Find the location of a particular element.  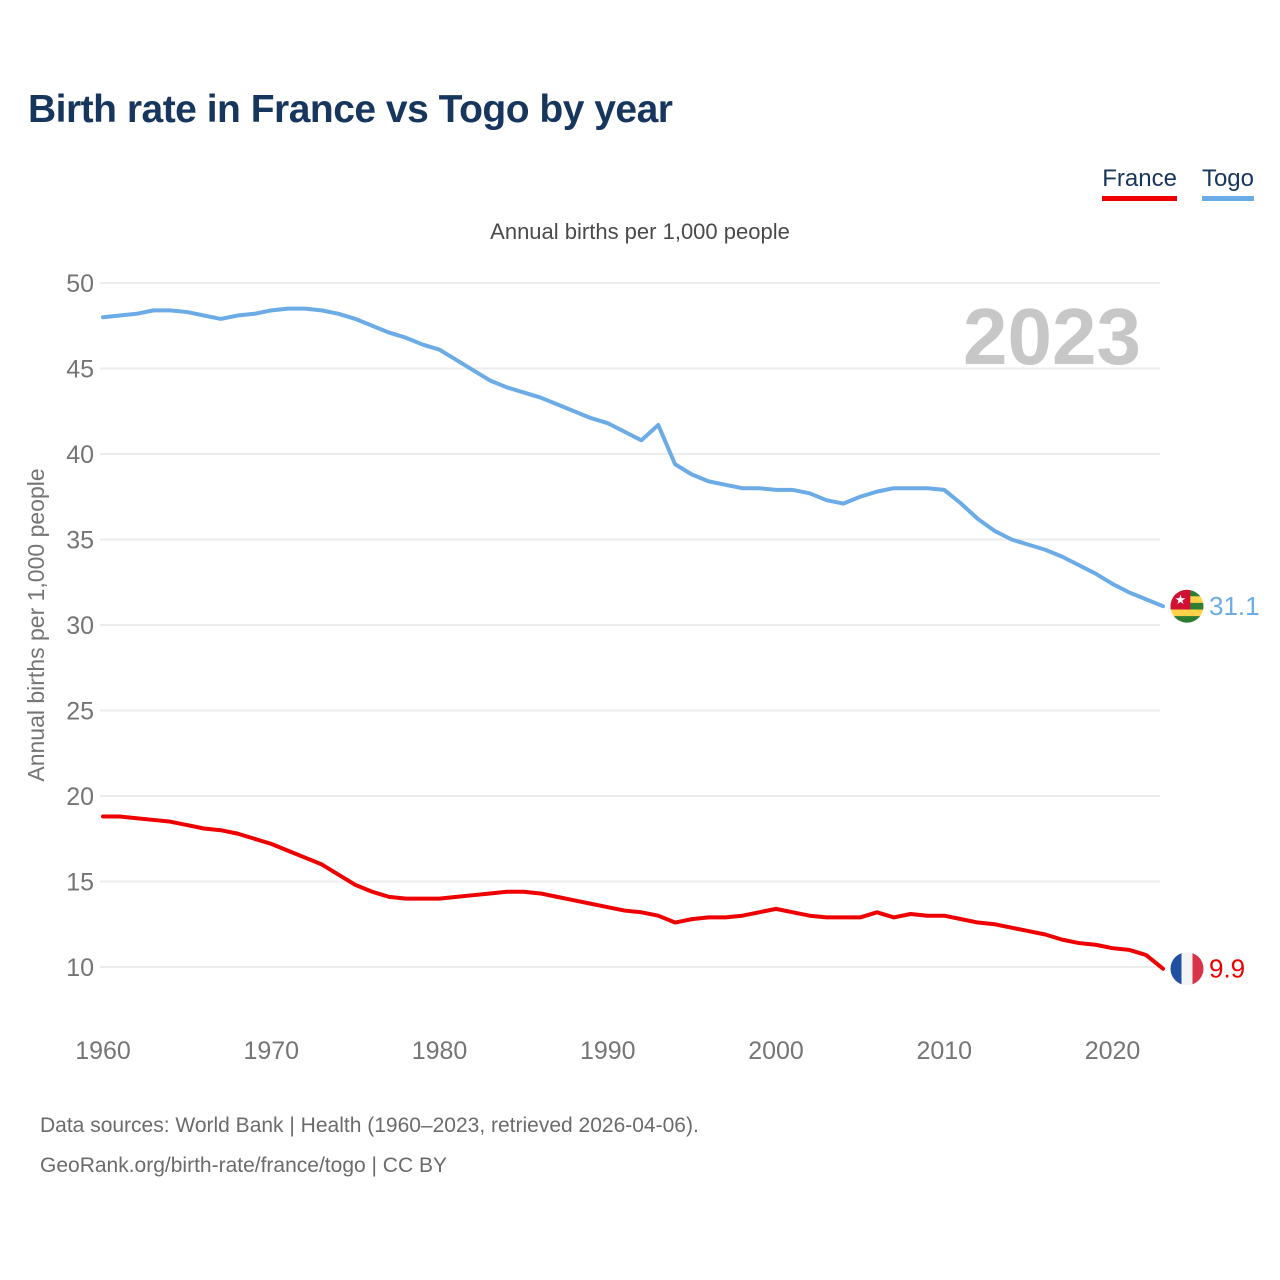

legend-item-togo: Togo is located at coordinates (1227, 183).